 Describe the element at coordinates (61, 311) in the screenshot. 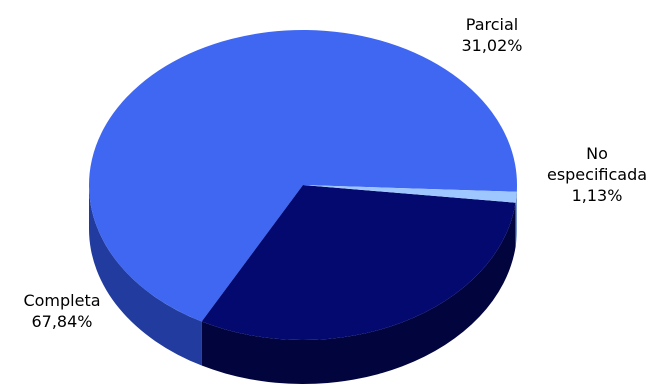

I see `data-label-completa: Completa 67,84%` at that location.